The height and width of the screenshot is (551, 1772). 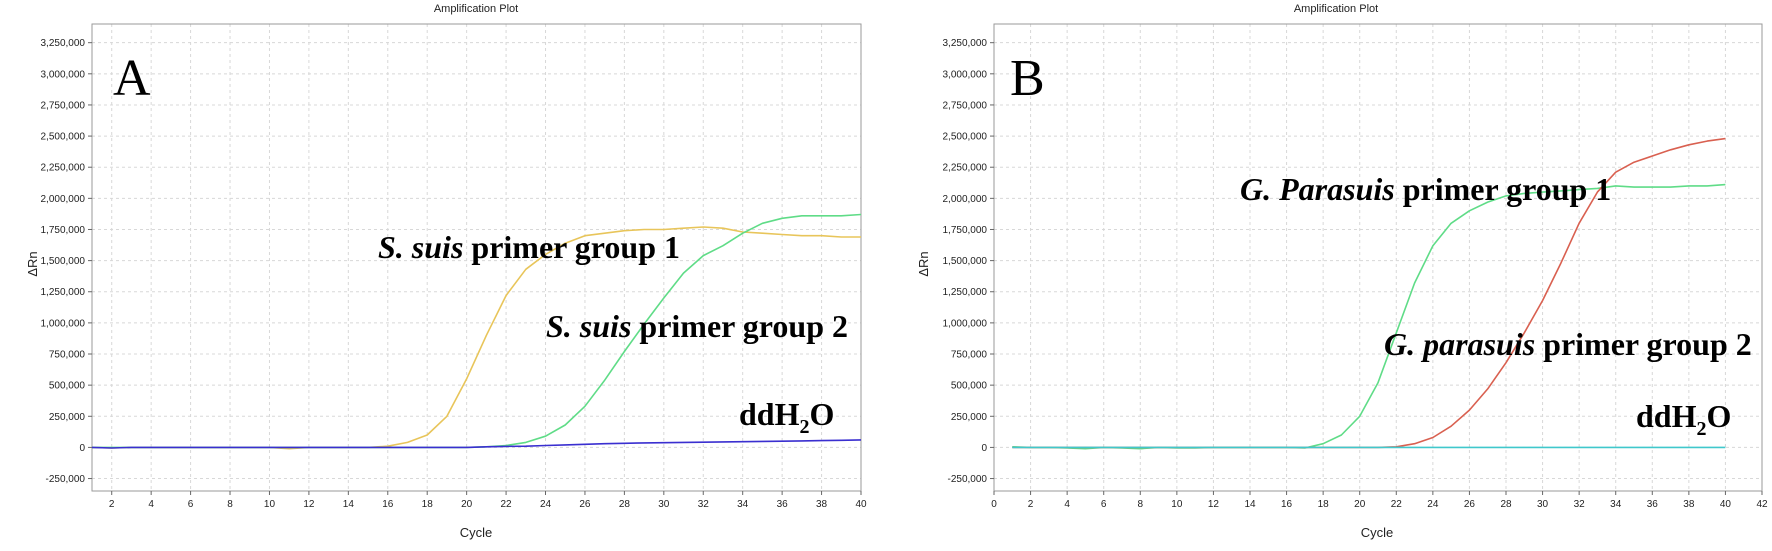 I want to click on x-tick-label: 0, so click(x=994, y=504).